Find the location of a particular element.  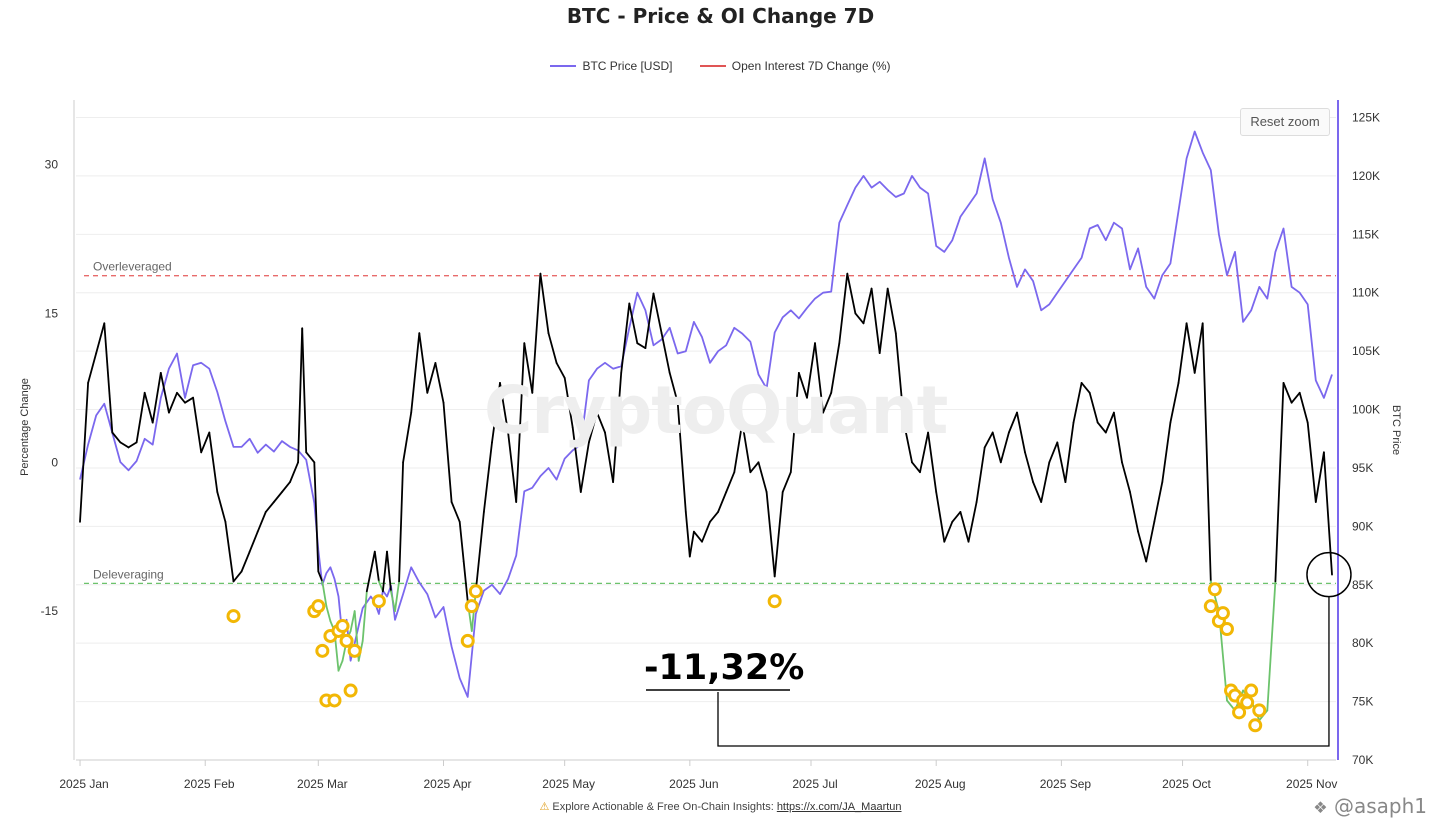

x-tick-label: 2025 Sep is located at coordinates (1066, 784).